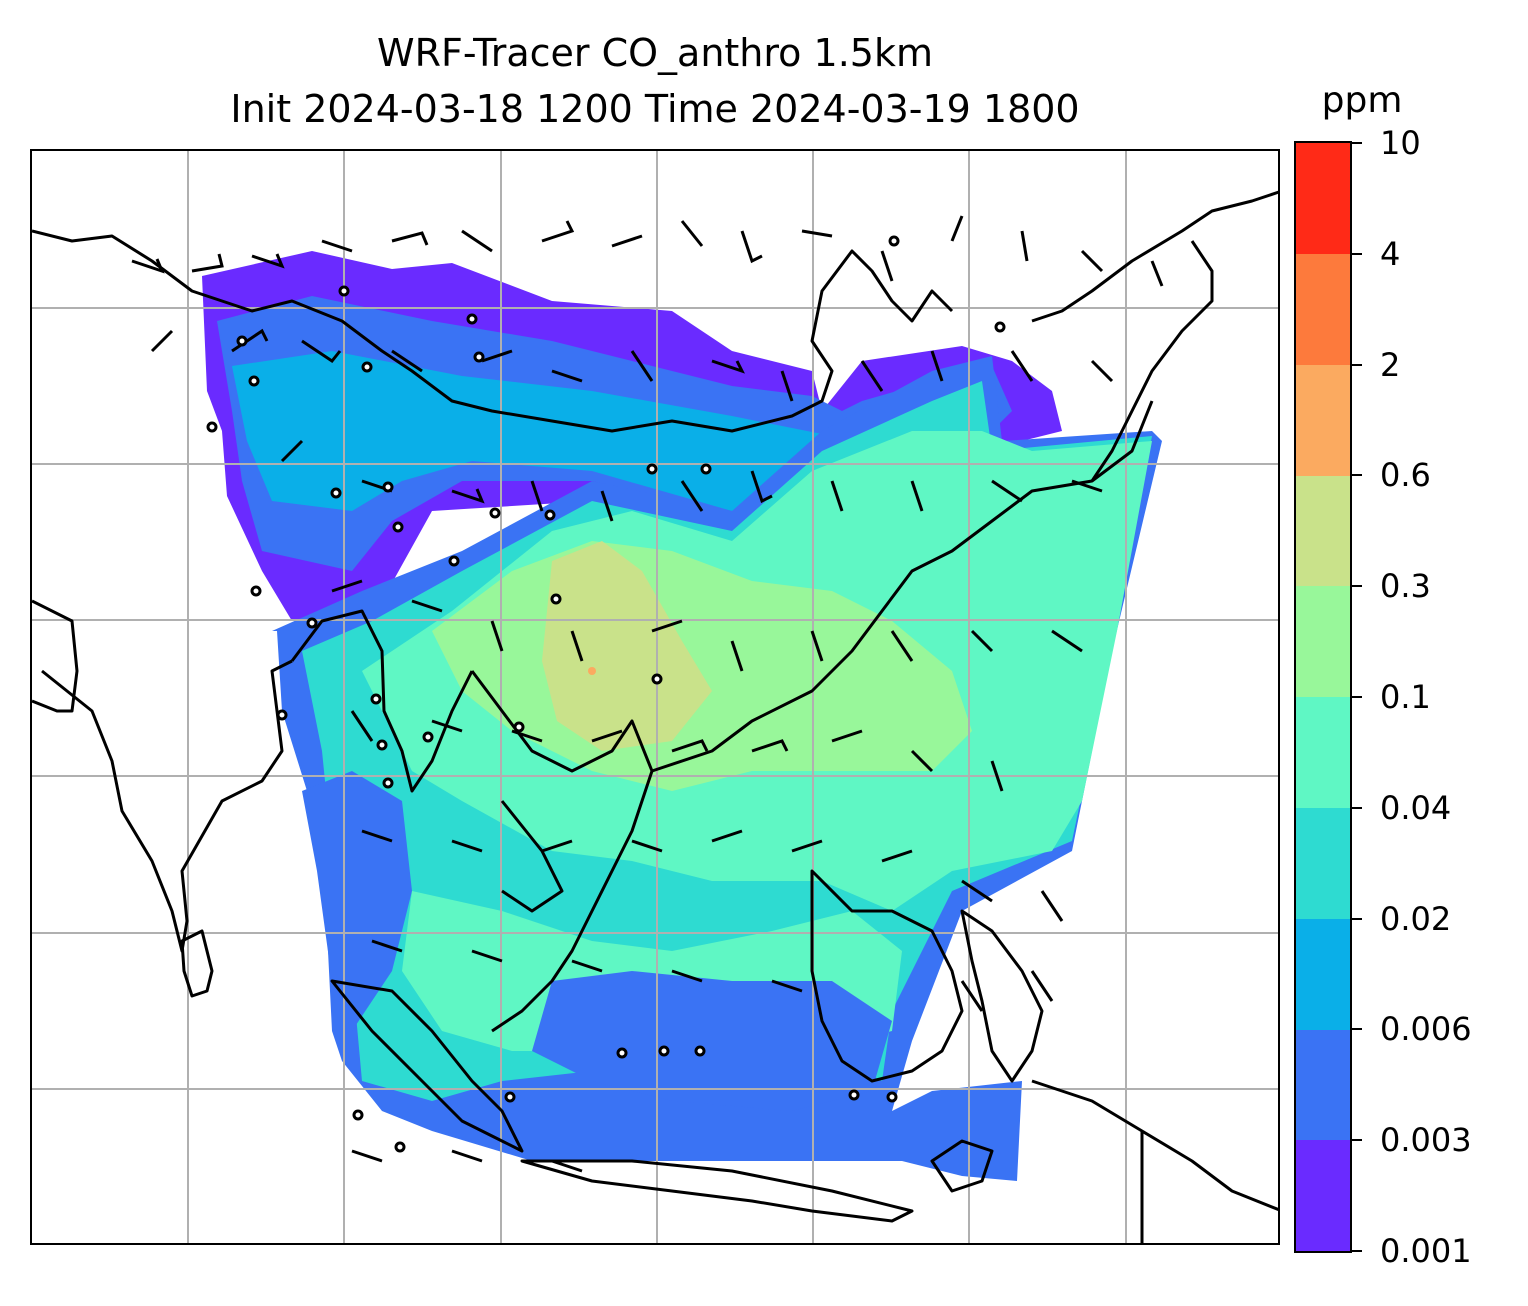 This screenshot has height=1306, width=1528. I want to click on coast-borneo, so click(887, 976).